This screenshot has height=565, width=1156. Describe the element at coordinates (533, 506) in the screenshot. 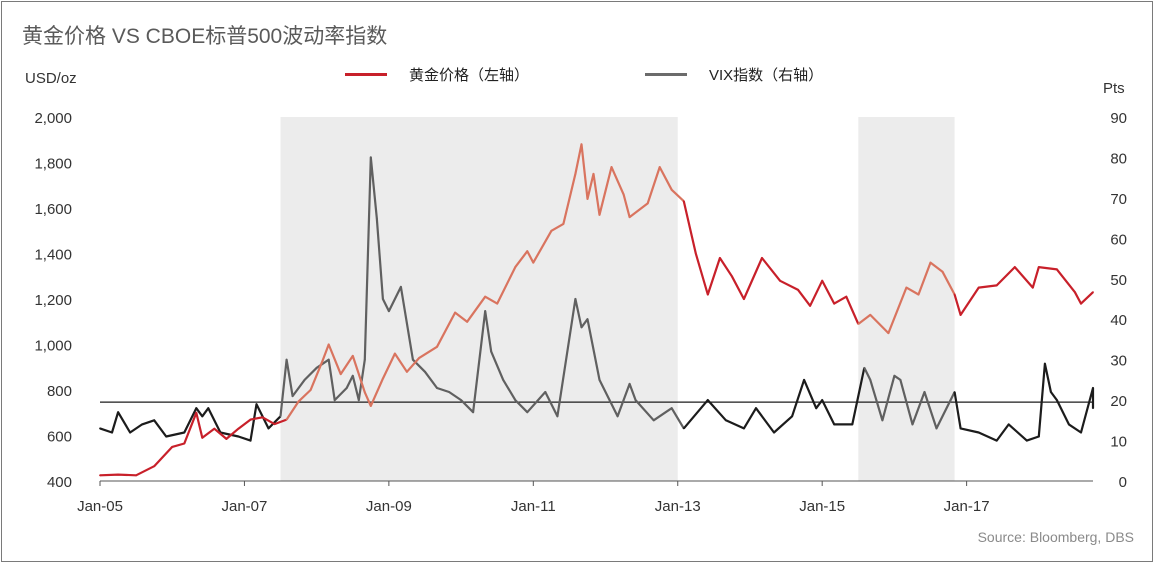

I see `x-tick-label-3: Jan-11` at that location.